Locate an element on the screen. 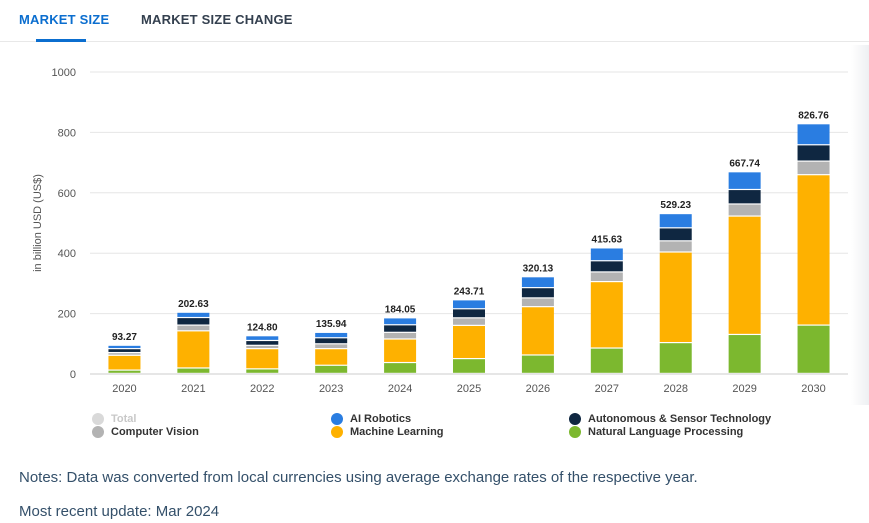 Image resolution: width=869 pixels, height=523 pixels. bar-stack-2030 is located at coordinates (813, 248).